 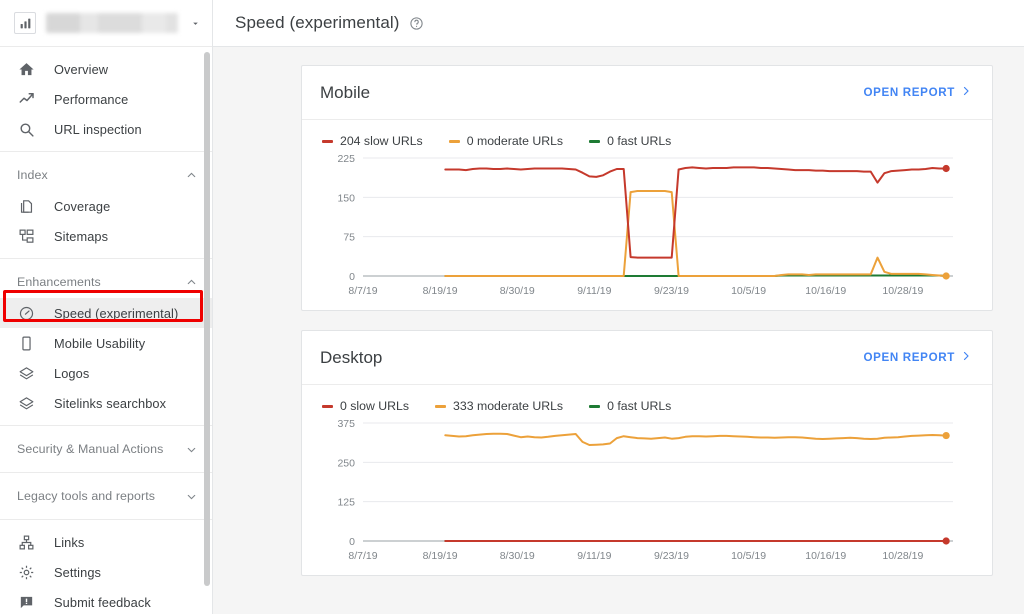 I want to click on sidebar-section-security: Security & Manual Actions, so click(x=106, y=449).